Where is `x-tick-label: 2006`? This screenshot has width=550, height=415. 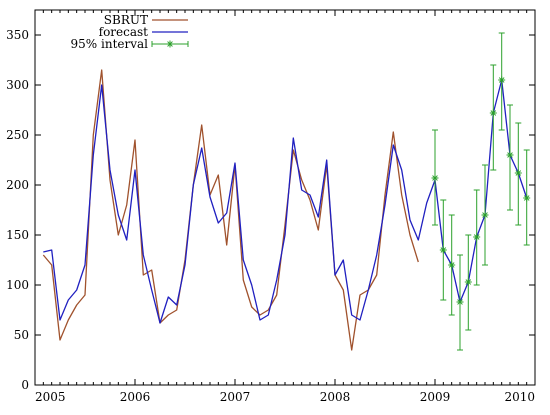 x-tick-label: 2006 is located at coordinates (135, 397).